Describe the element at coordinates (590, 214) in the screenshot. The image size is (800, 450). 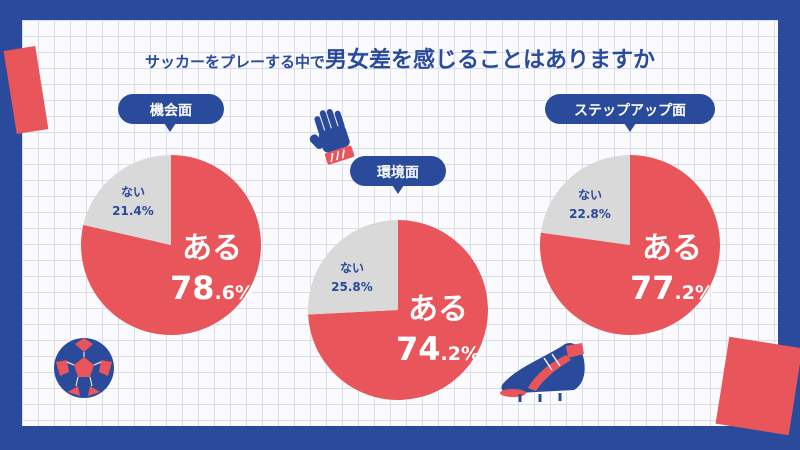
I see `chart-3-no-value: 22.8%` at that location.